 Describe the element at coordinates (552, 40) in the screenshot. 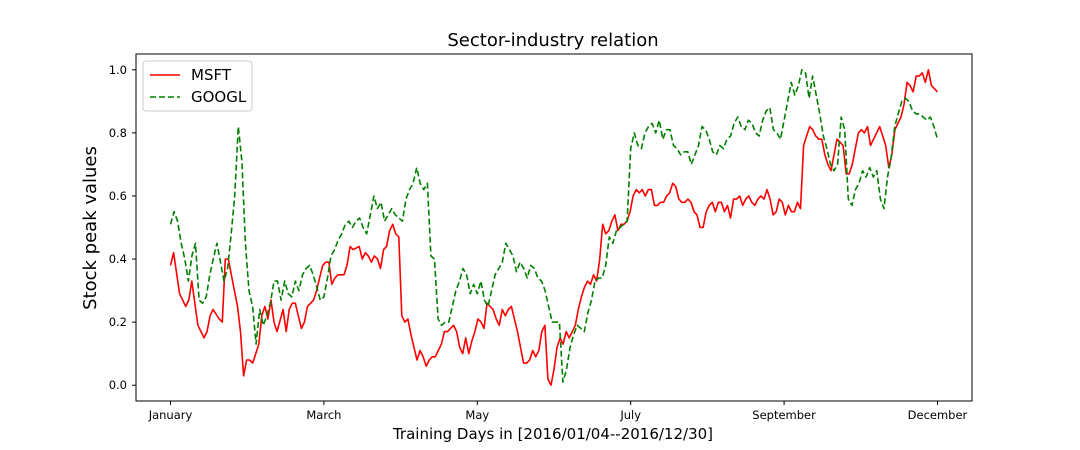

I see `chart-title: Sector-industry relation` at that location.